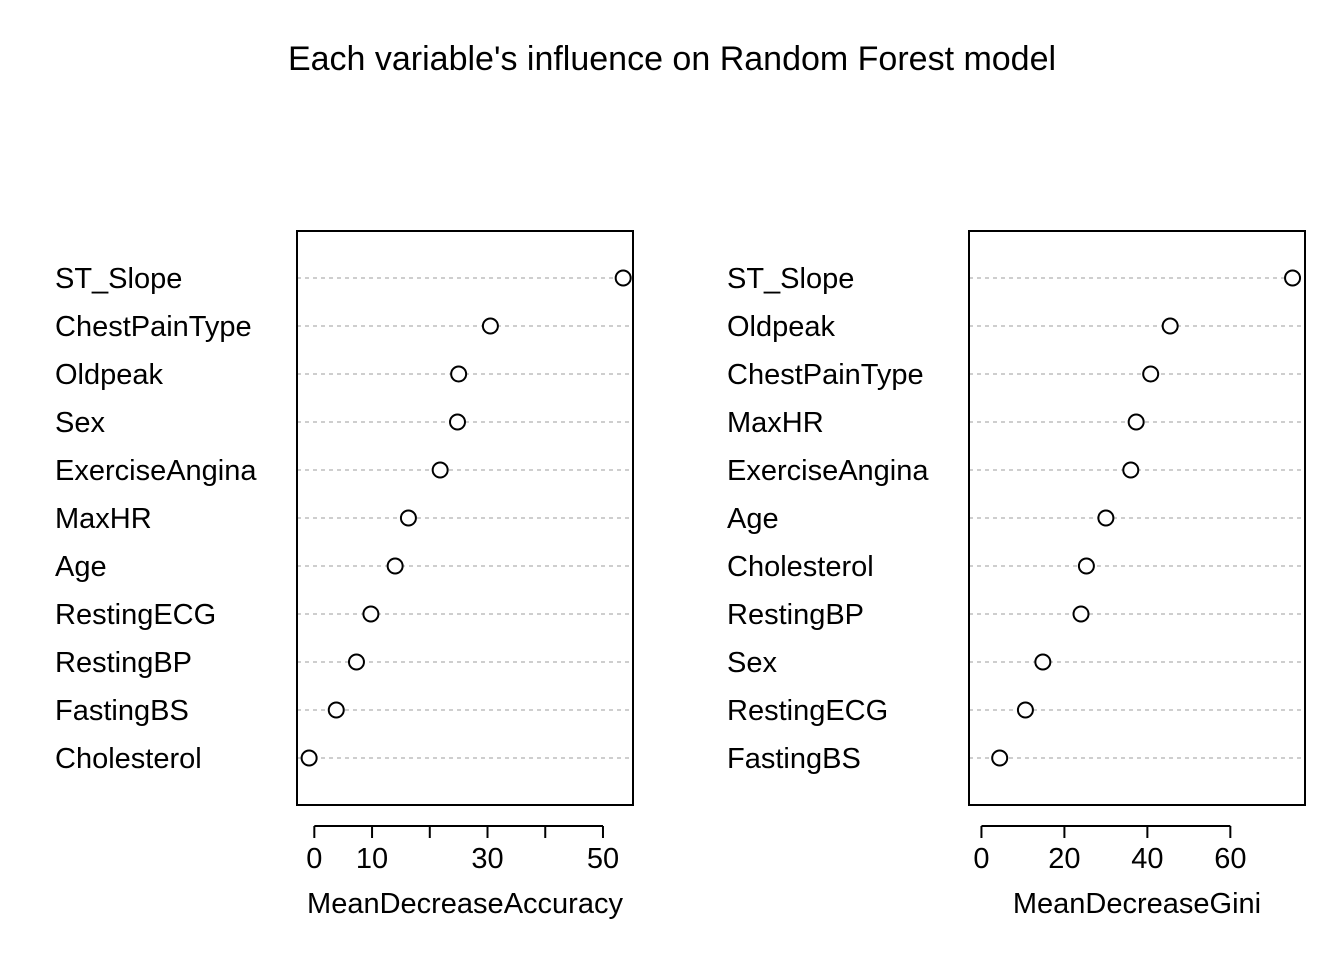 This screenshot has width=1344, height=960. I want to click on x-tick-label: 30, so click(487, 859).